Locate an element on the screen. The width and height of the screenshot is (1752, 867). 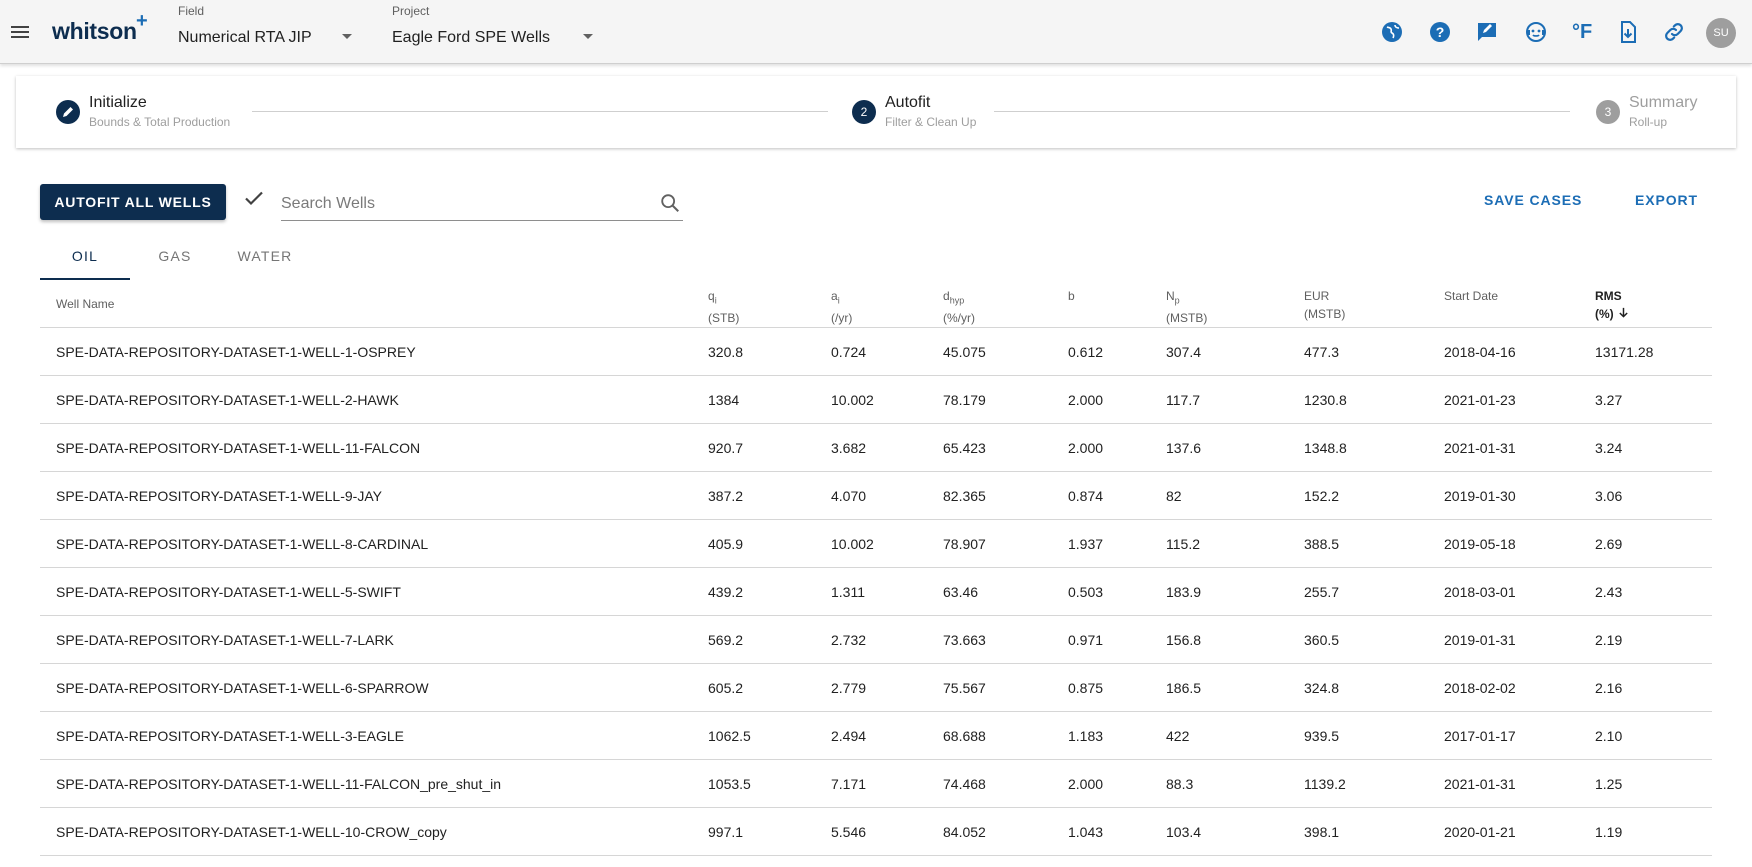
column-header-symbol: d is located at coordinates (946, 296).